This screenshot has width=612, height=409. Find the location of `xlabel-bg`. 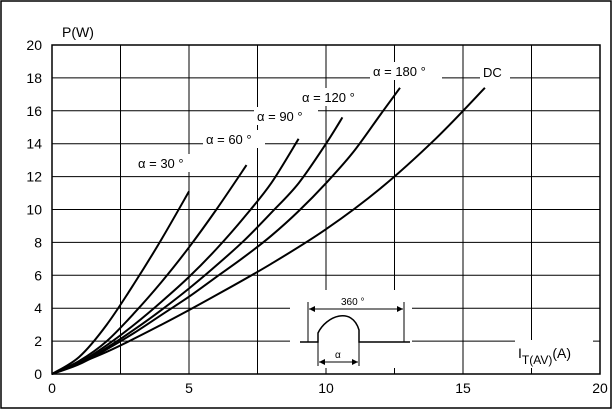

xlabel-bg is located at coordinates (554, 354).